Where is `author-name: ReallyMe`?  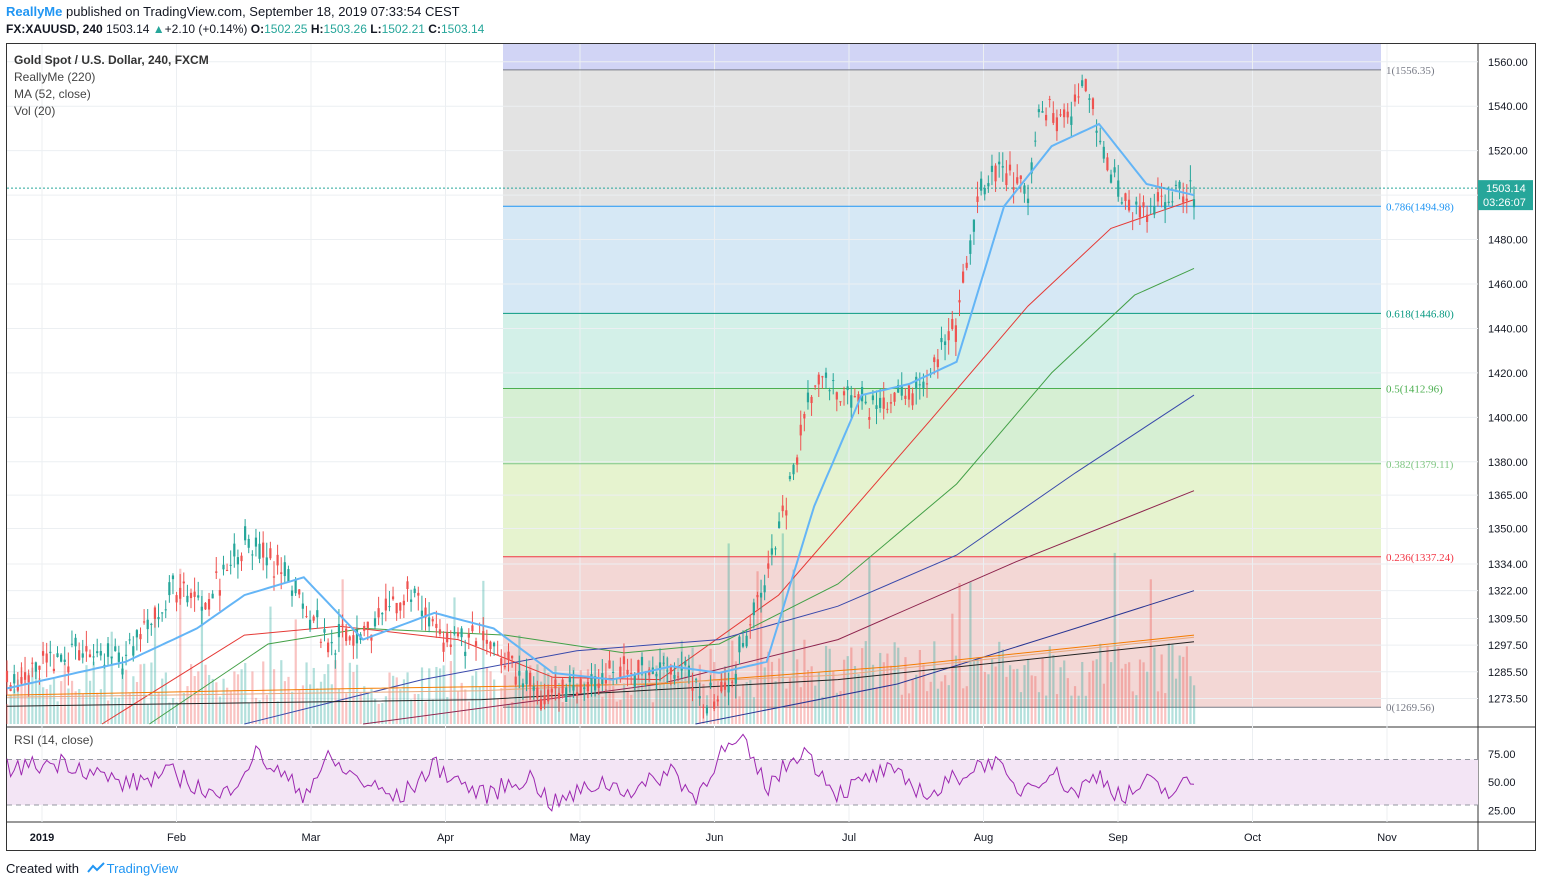
author-name: ReallyMe is located at coordinates (34, 11).